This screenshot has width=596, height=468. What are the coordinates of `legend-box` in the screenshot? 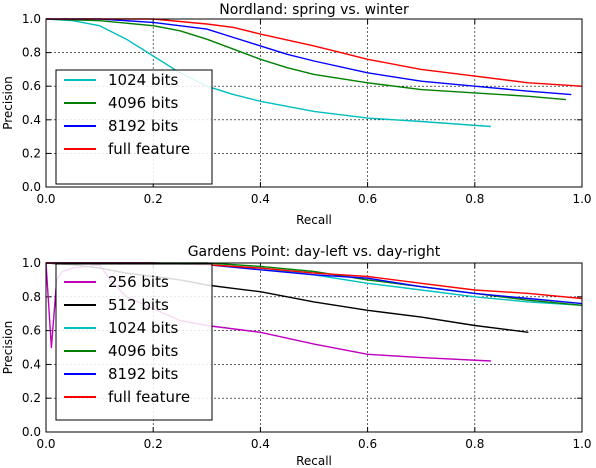 It's located at (134, 342).